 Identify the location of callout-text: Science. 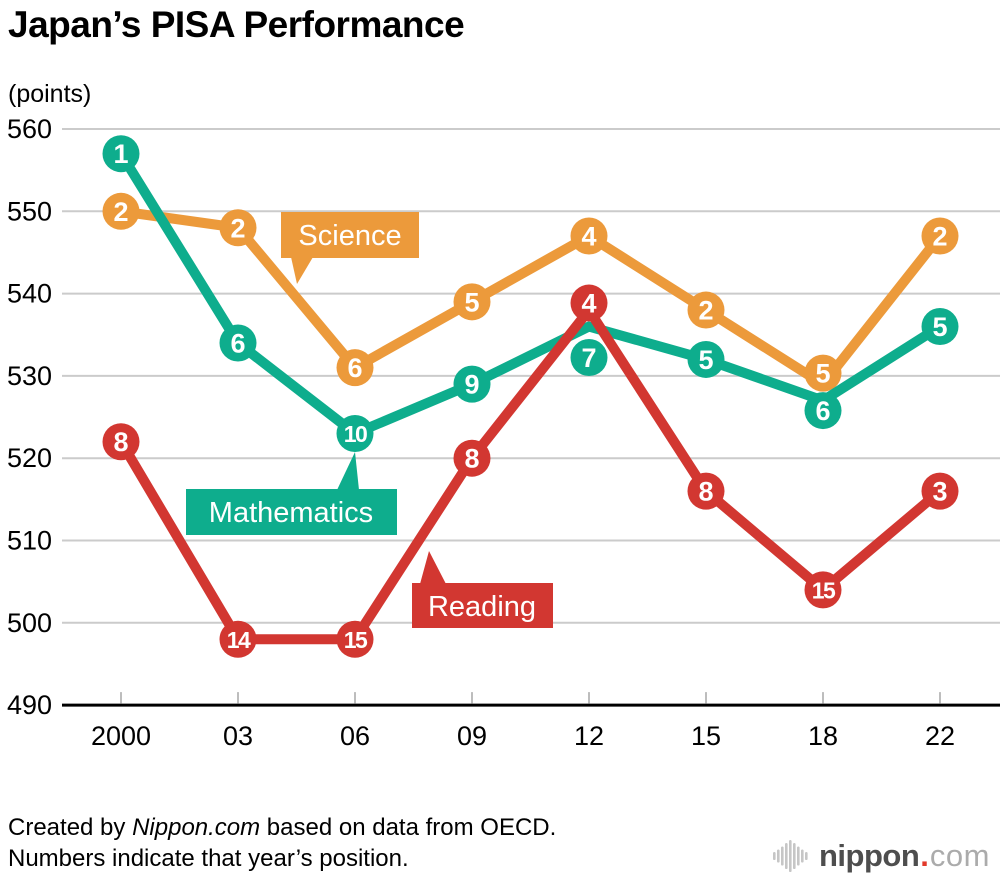
(349, 236).